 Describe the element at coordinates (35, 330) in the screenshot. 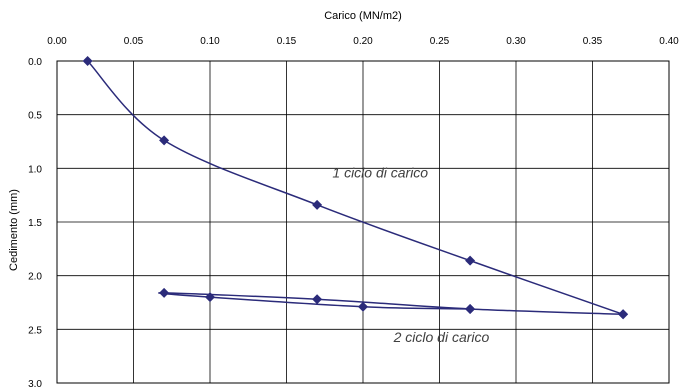

I see `y-tick-label: 2.5` at that location.